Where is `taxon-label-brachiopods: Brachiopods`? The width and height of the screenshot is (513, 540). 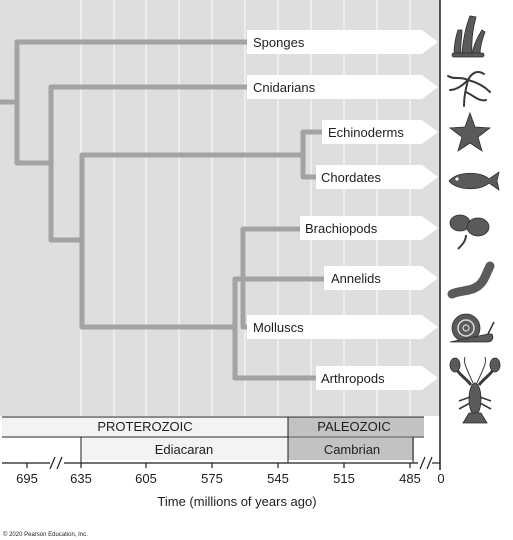 taxon-label-brachiopods: Brachiopods is located at coordinates (341, 228).